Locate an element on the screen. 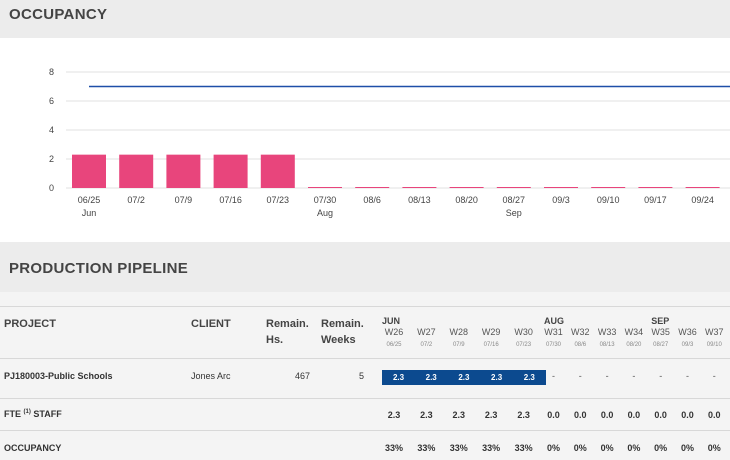 This screenshot has width=730, height=460. week-label: W35 is located at coordinates (660, 332).